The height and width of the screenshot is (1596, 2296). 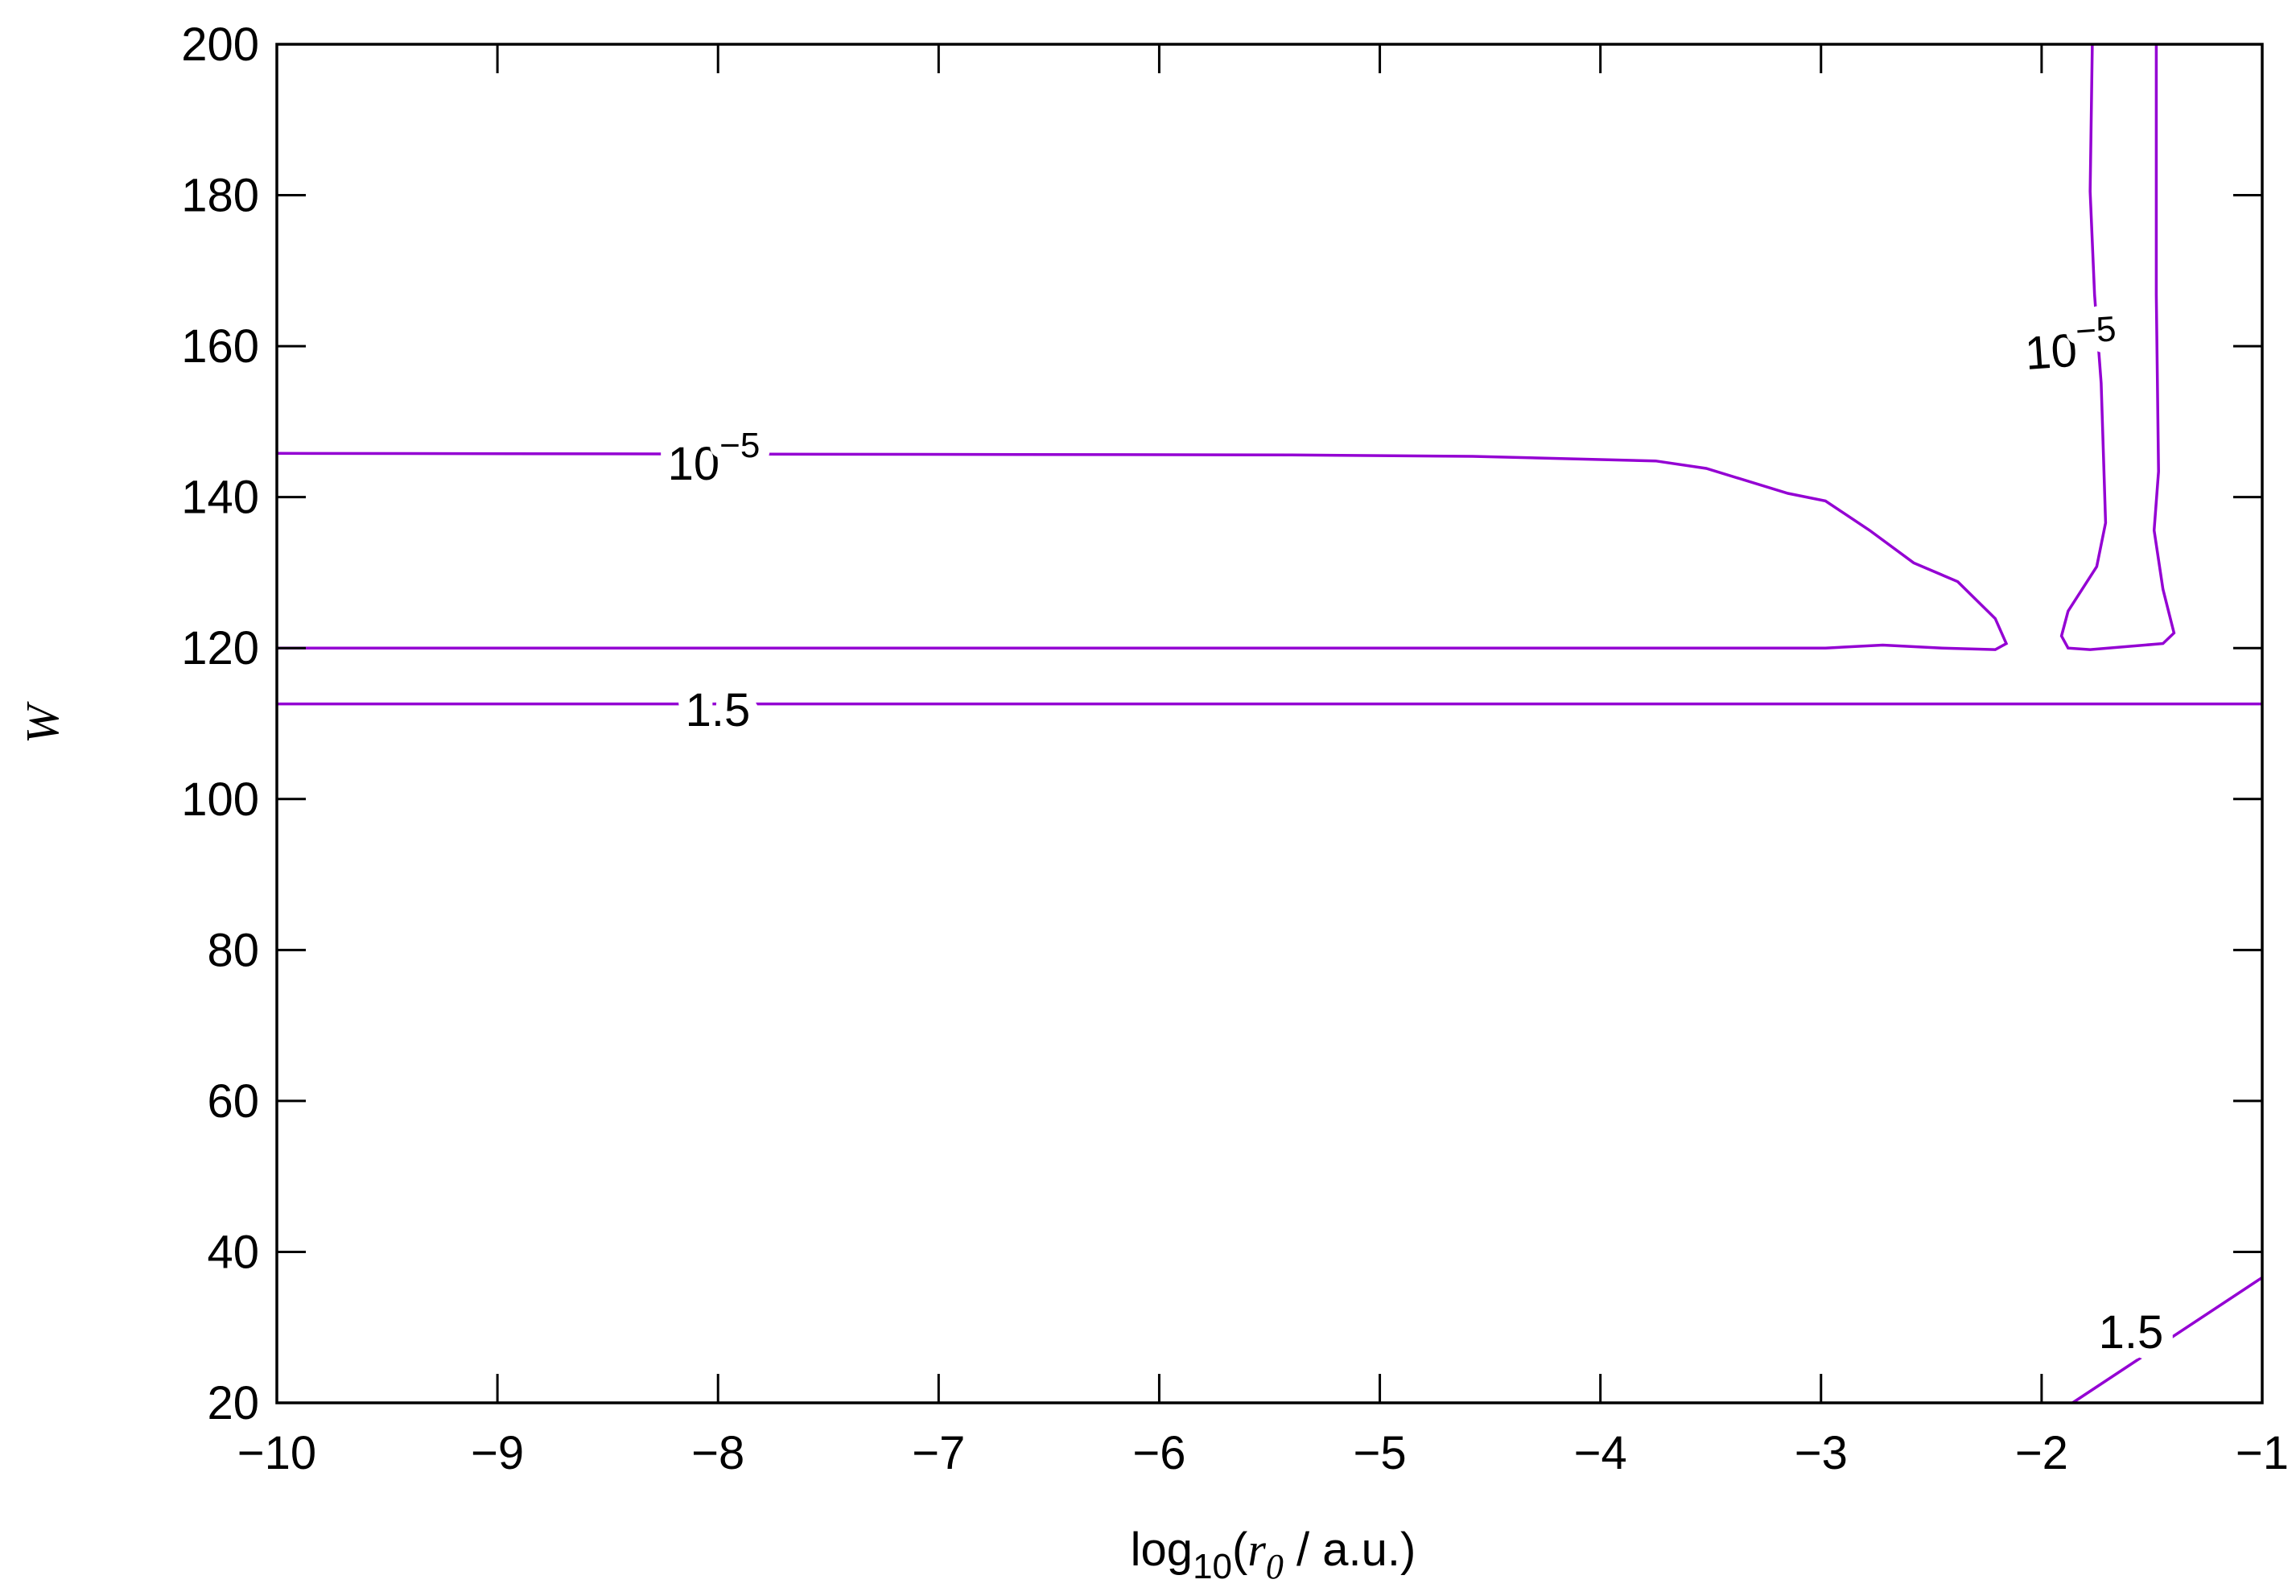 What do you see at coordinates (2041, 1453) in the screenshot?
I see `x-tick-label: −2` at bounding box center [2041, 1453].